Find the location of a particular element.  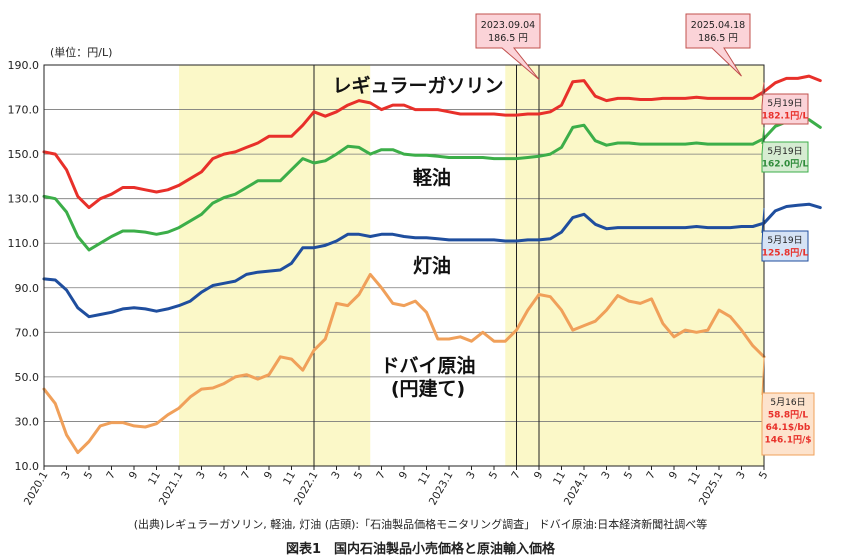

y-tick-label: 30.0 is located at coordinates (27, 421).